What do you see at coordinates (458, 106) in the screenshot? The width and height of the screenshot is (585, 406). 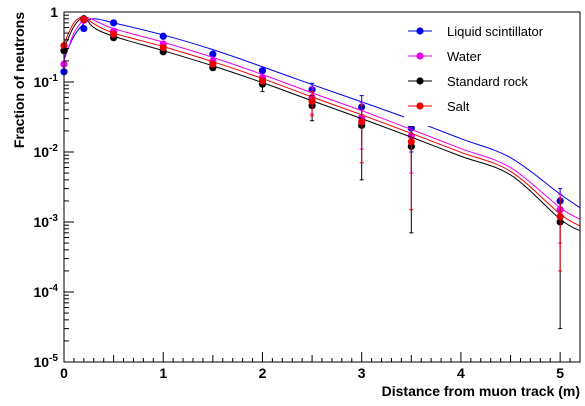 I see `legend-label: Salt` at bounding box center [458, 106].